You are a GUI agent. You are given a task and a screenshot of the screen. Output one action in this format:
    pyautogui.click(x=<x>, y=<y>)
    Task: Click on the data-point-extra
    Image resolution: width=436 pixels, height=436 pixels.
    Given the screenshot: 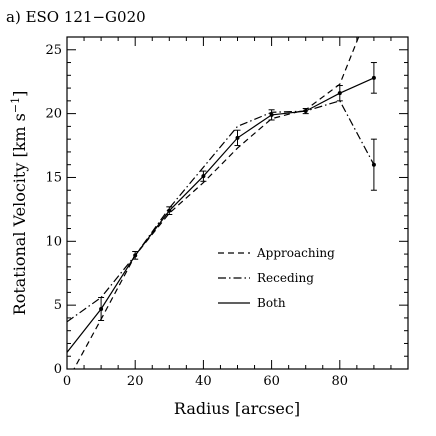 What is the action you would take?
    pyautogui.click(x=373, y=164)
    